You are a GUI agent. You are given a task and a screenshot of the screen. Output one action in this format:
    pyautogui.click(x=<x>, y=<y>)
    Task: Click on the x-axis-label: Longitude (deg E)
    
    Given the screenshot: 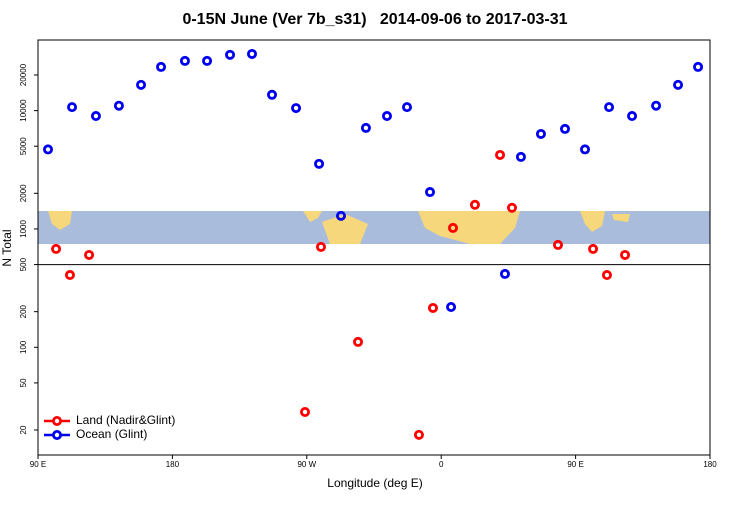 What is the action you would take?
    pyautogui.click(x=374, y=483)
    